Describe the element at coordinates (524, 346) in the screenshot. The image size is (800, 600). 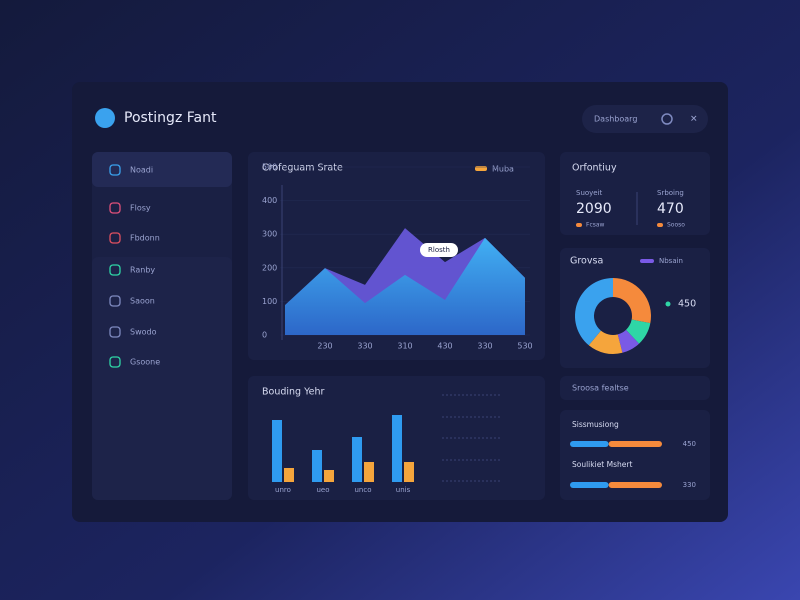
I see `x-tick-label: 530` at that location.